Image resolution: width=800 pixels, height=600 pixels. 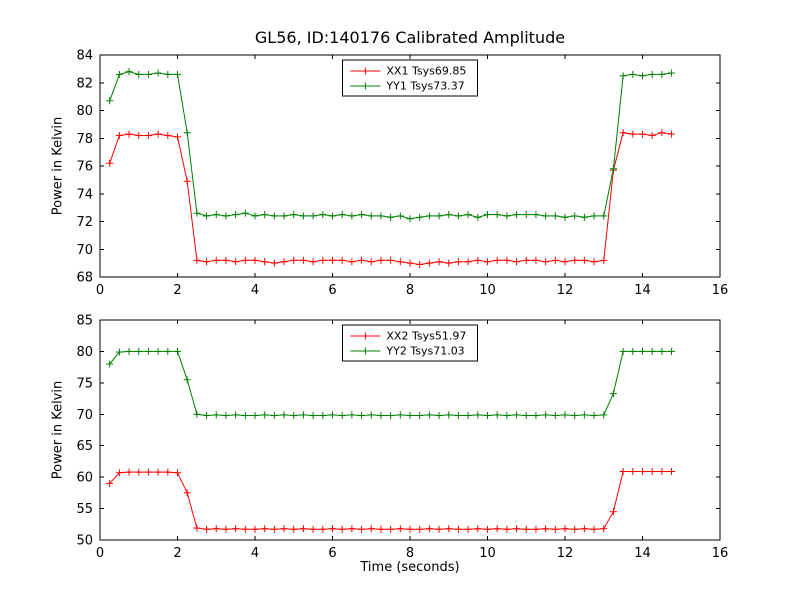 I want to click on y-tick-label: 60, so click(x=84, y=478).